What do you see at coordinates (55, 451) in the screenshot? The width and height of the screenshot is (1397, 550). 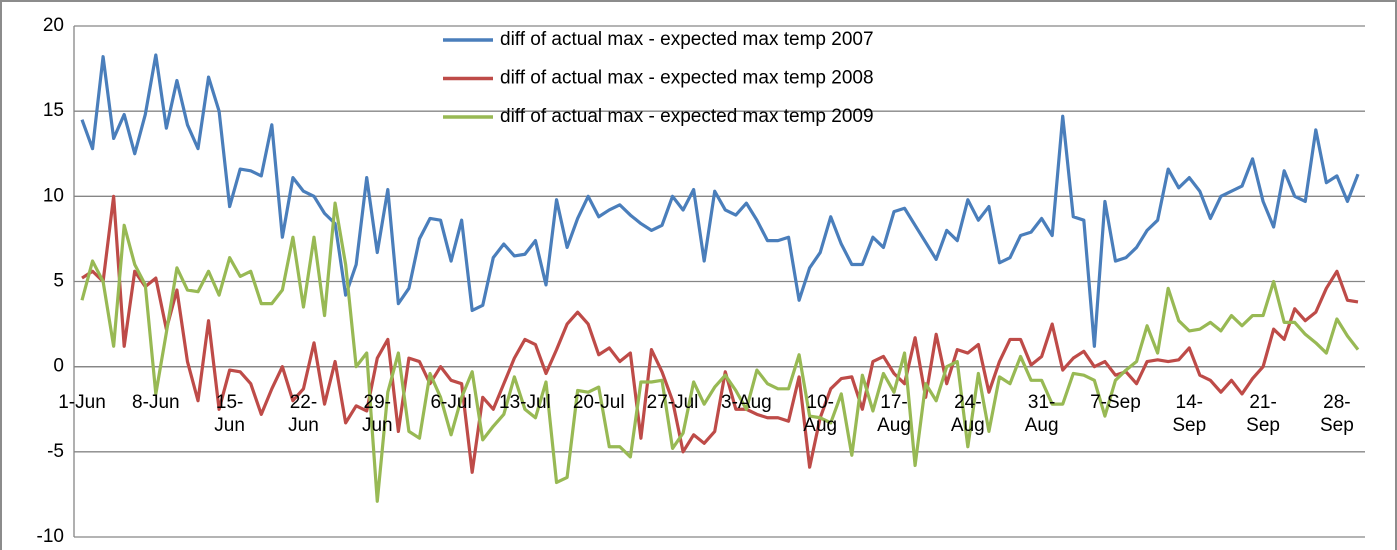 I see `y-tick-label: -5` at bounding box center [55, 451].